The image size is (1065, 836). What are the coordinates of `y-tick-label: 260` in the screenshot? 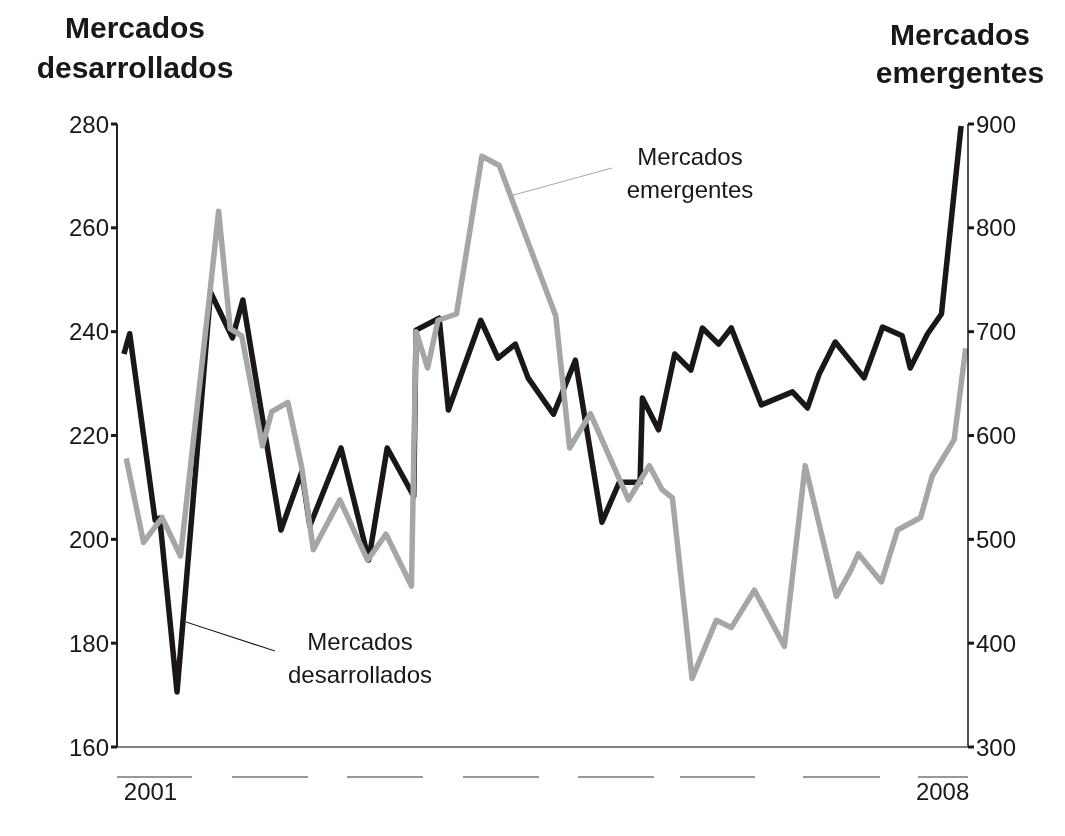 It's located at (88, 228).